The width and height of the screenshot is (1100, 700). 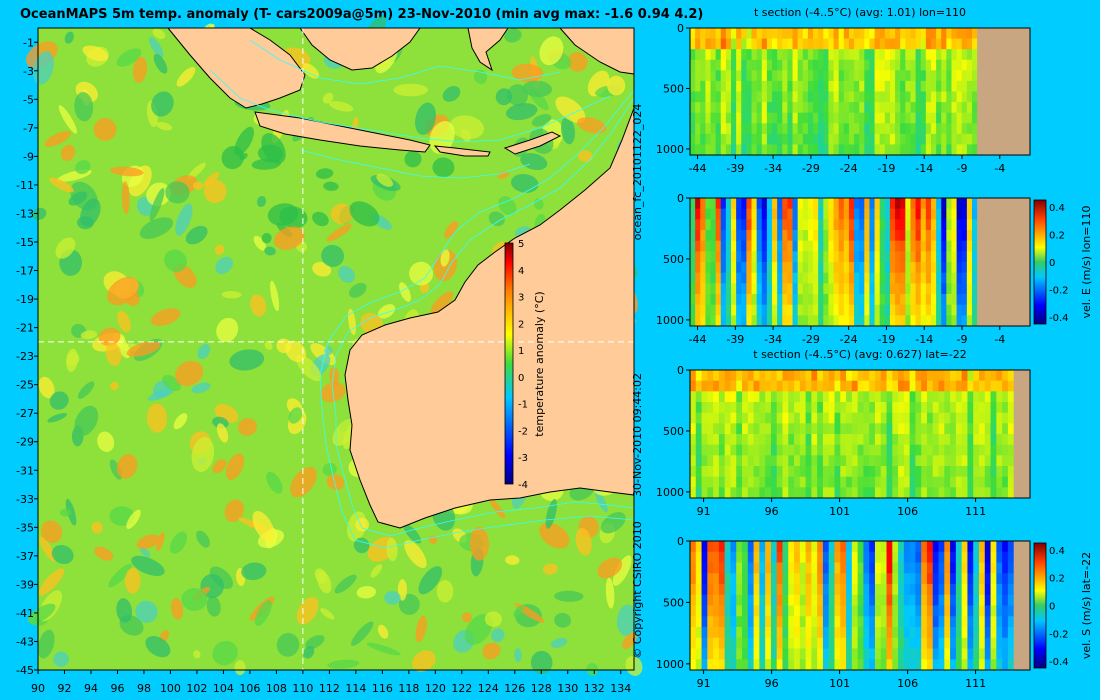 I want to click on map-y-tick-label: -45, so click(x=25, y=670).